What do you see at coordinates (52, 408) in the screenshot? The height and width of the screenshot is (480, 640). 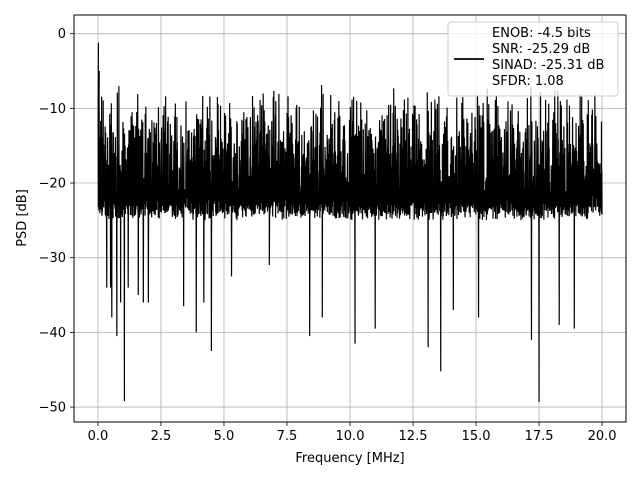 I see `y-tick-label: −50` at bounding box center [52, 408].